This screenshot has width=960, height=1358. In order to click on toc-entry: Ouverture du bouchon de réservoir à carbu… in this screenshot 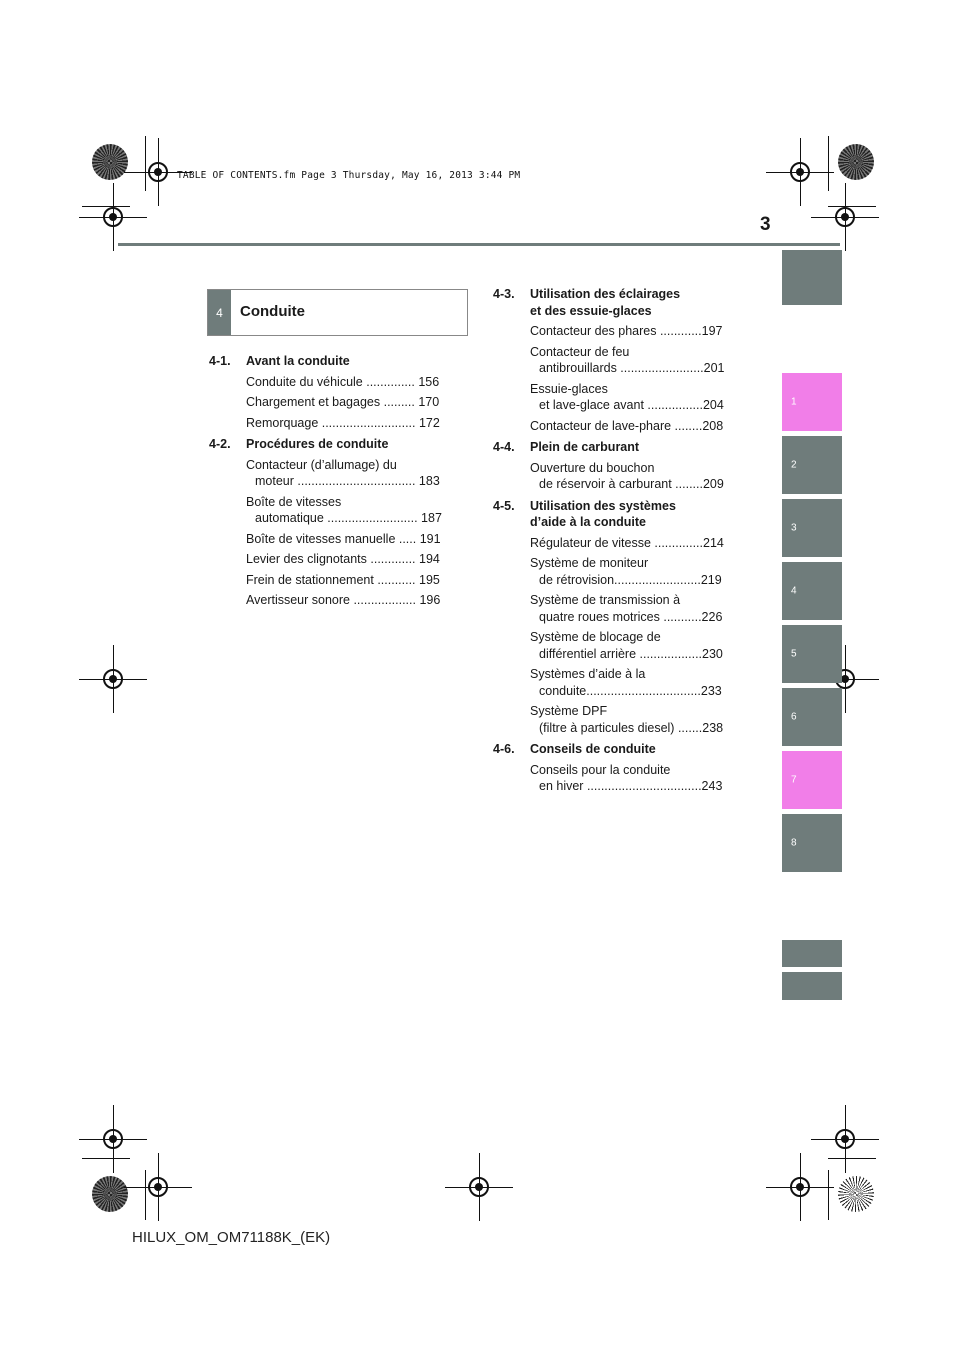, I will do `click(618, 476)`.